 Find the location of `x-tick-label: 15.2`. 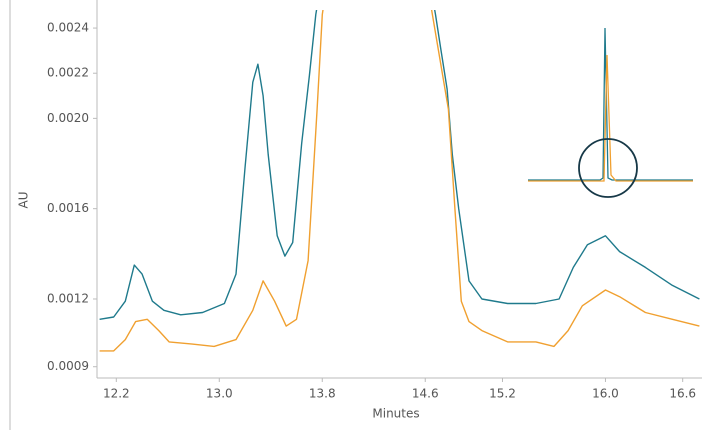

x-tick-label: 15.2 is located at coordinates (502, 394).